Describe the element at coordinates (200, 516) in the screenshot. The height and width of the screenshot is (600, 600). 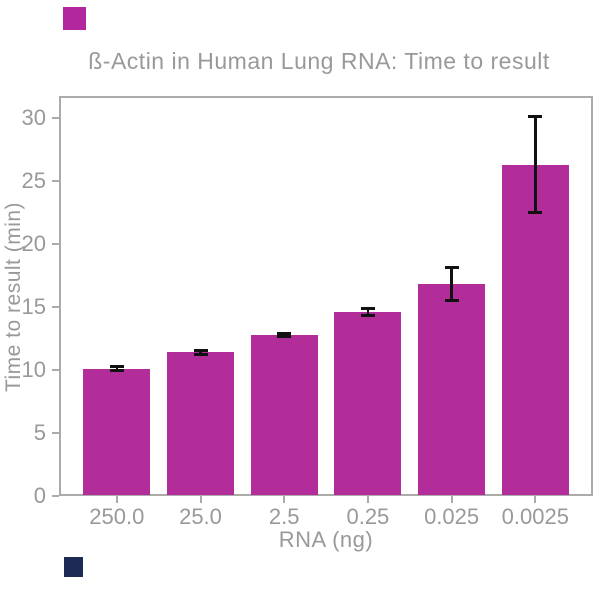
I see `x-tick-label: 25.0` at that location.